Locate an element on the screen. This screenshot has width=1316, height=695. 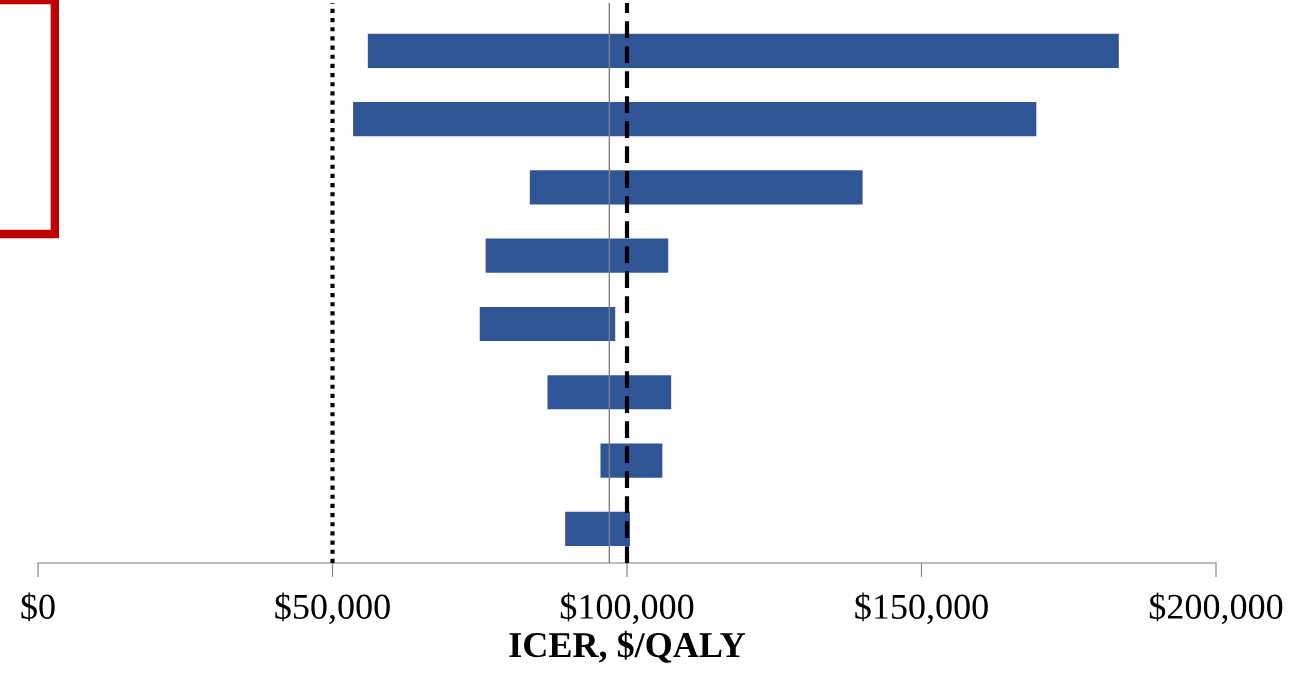
x-axis-title: ICER, $/QALY is located at coordinates (627, 646).